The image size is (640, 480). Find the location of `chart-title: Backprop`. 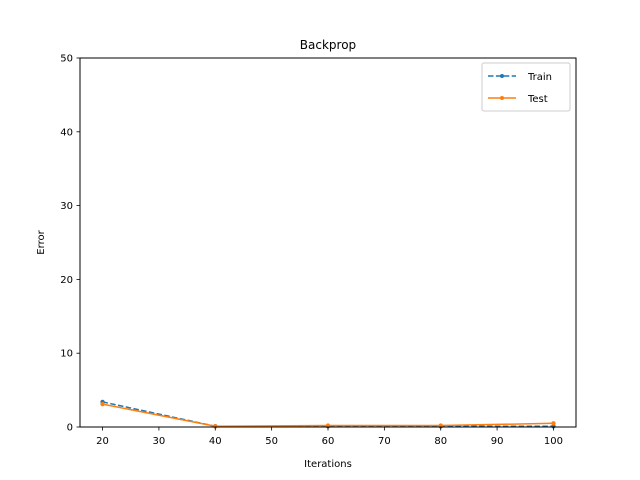

chart-title: Backprop is located at coordinates (328, 45).